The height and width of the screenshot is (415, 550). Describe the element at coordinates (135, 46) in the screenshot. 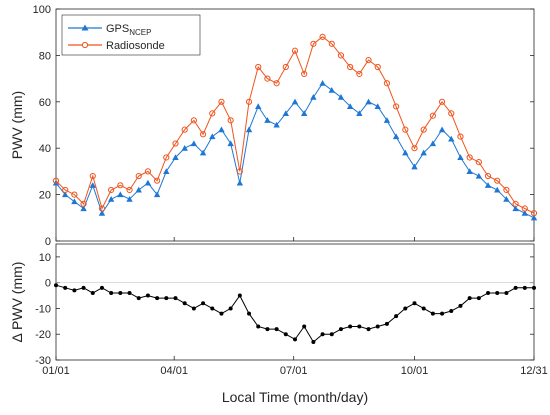

I see `legend-radiosonde-label: Radiosonde` at that location.